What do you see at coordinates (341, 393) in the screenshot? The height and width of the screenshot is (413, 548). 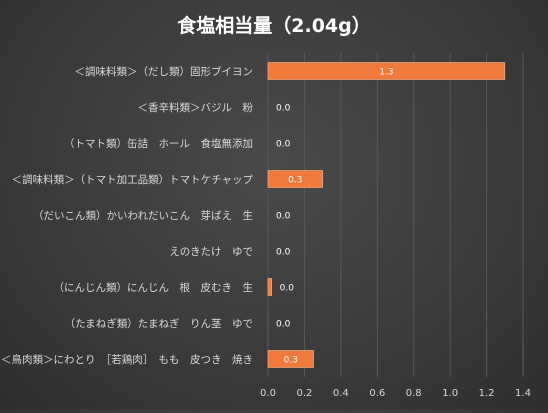 I see `x-tick-label: 0.4` at bounding box center [341, 393].